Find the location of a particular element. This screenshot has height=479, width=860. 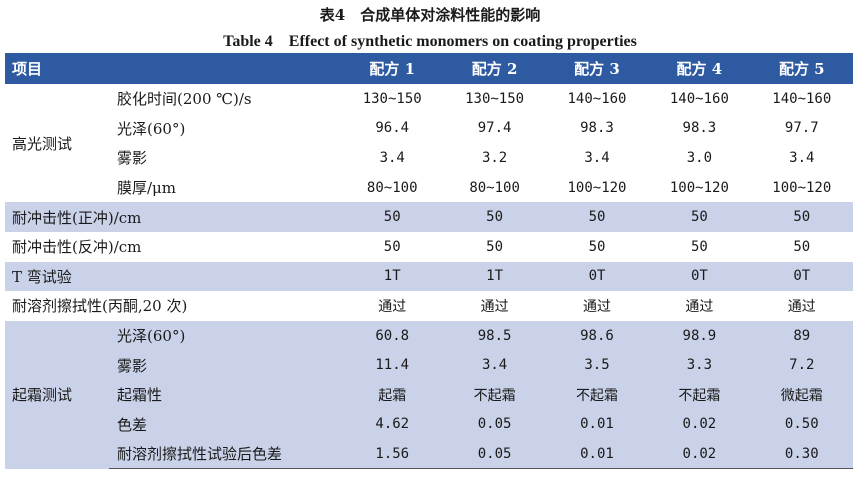

table-row: 耐溶剂擦拭性(丙酮,20 次) 通过 通过 通过 通过 通过 is located at coordinates (429, 306).